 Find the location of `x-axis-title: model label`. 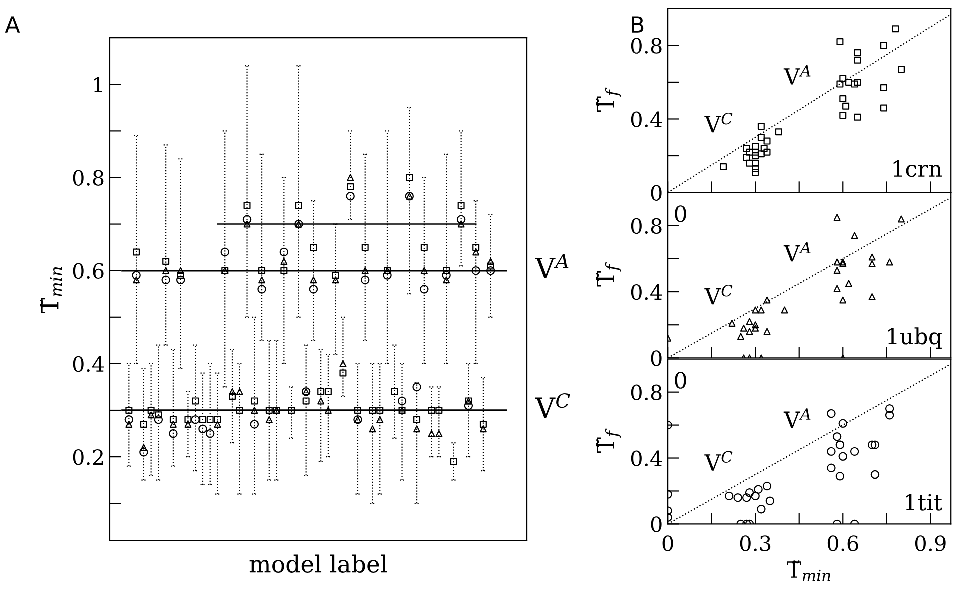

x-axis-title: model label is located at coordinates (319, 564).